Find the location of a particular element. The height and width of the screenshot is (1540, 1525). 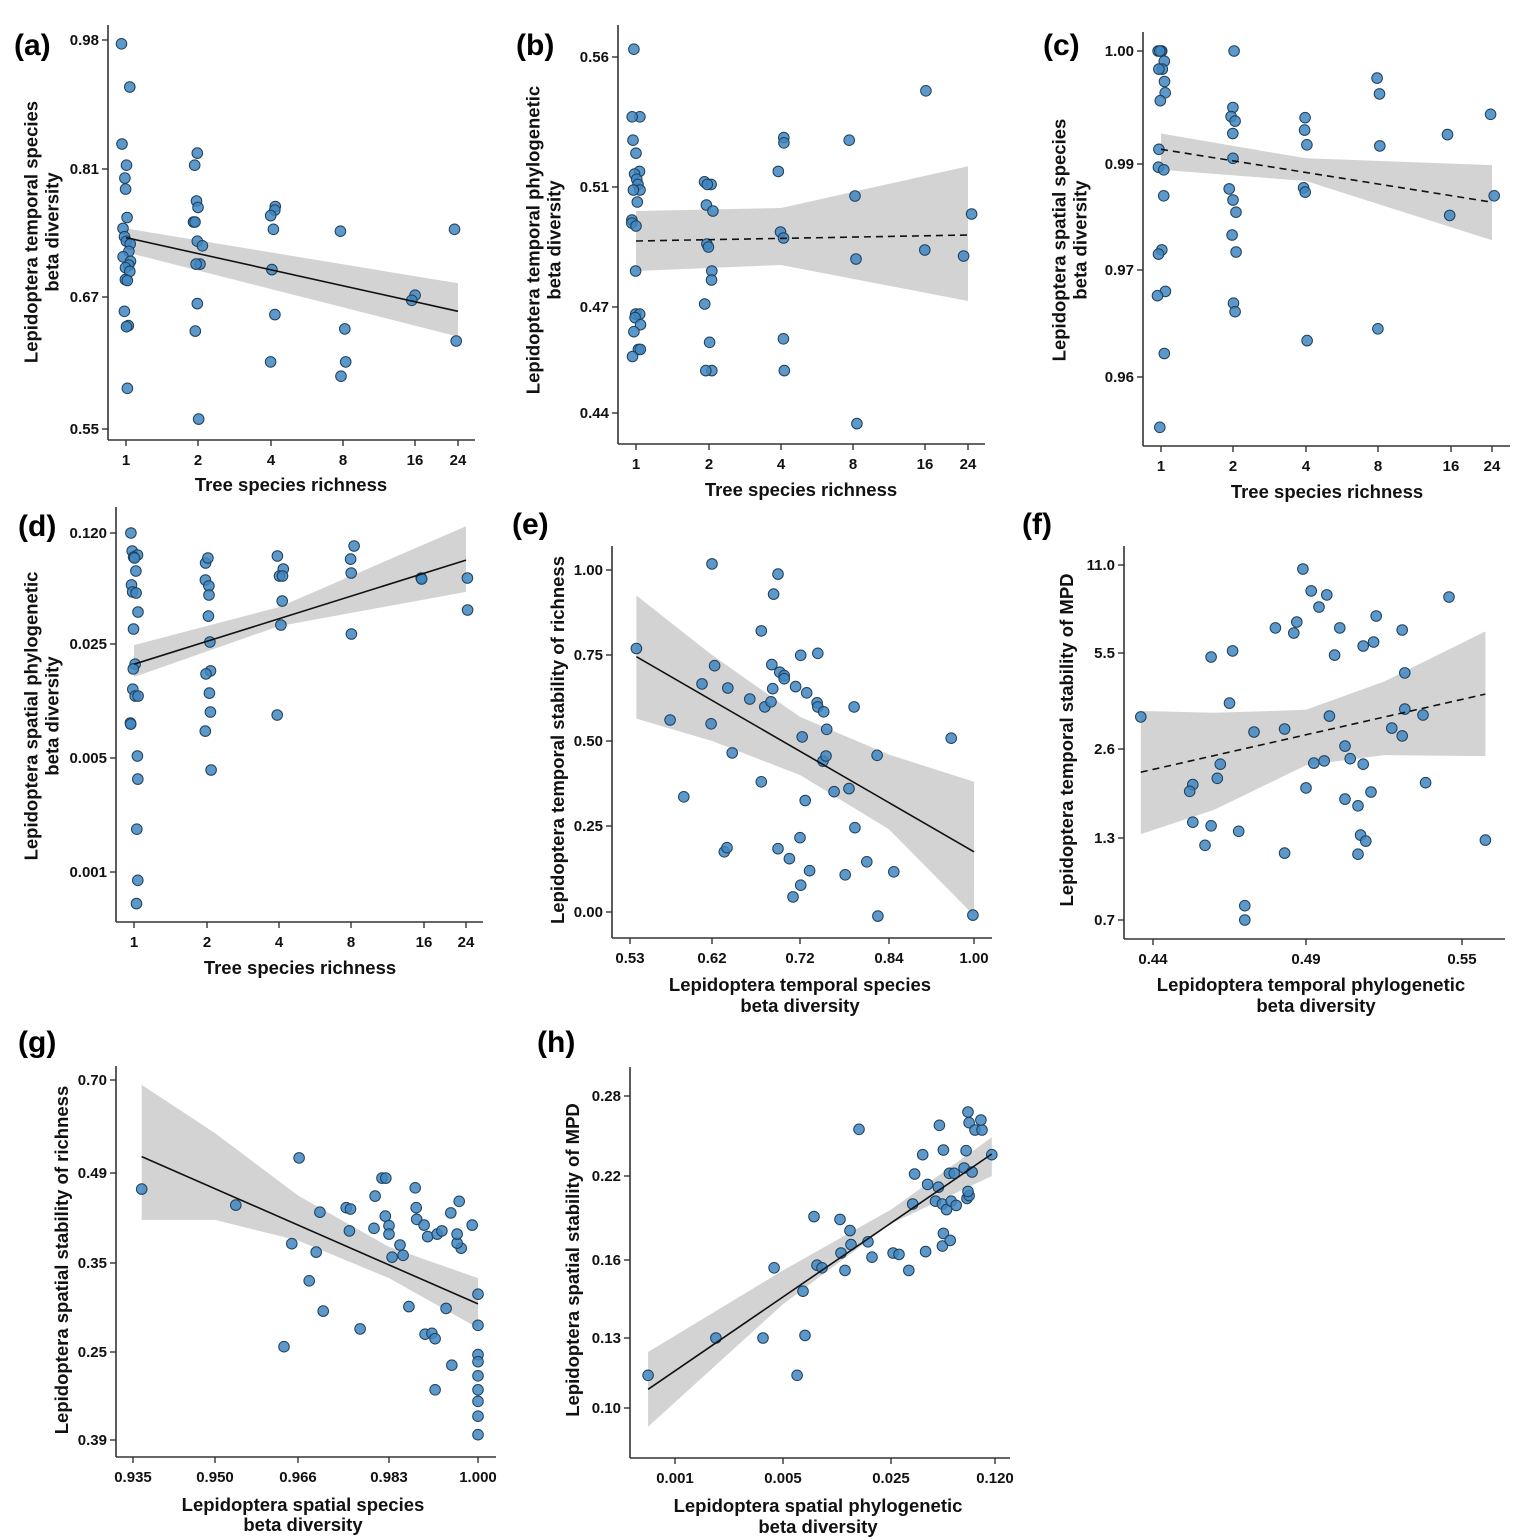

y-axis-title-line: Lepidoptera spatial species is located at coordinates (1059, 240).